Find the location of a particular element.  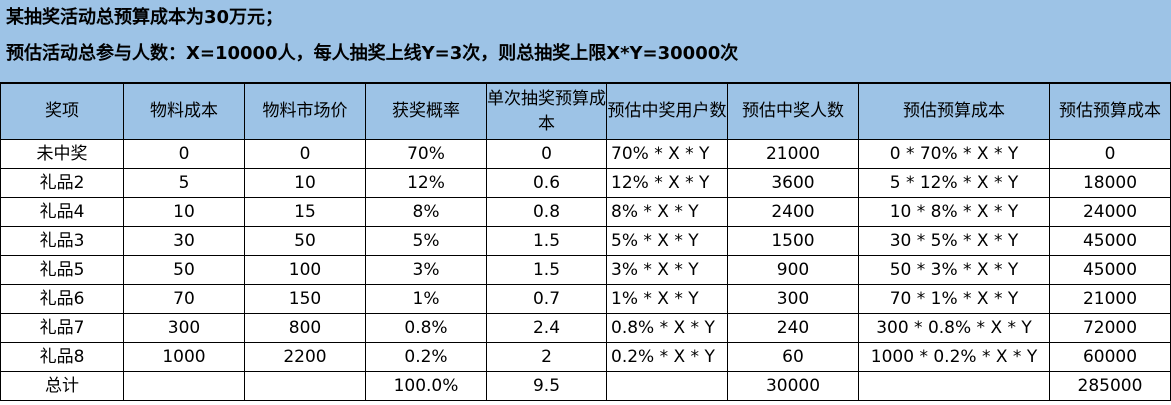

material-cost-cell: 5 is located at coordinates (184, 183).